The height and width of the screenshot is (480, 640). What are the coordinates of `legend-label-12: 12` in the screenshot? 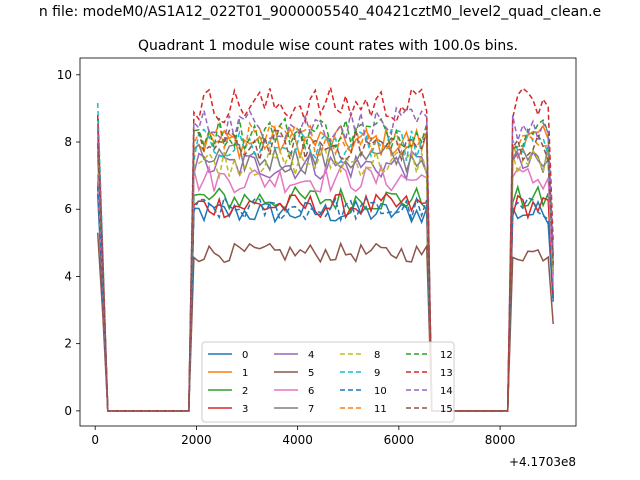 It's located at (446, 355).